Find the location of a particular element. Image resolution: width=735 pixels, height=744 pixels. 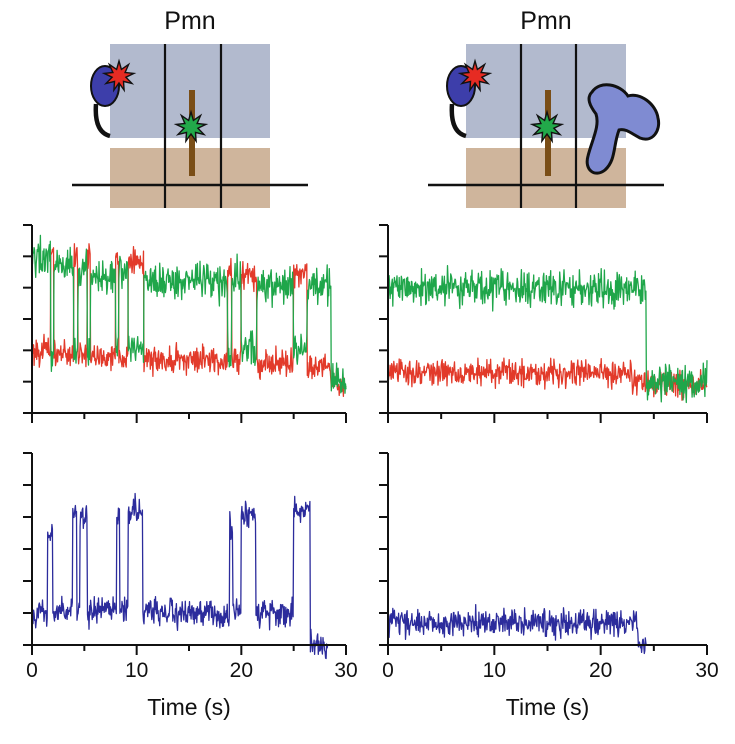

fret-plot-right is located at coordinates (543, 323).